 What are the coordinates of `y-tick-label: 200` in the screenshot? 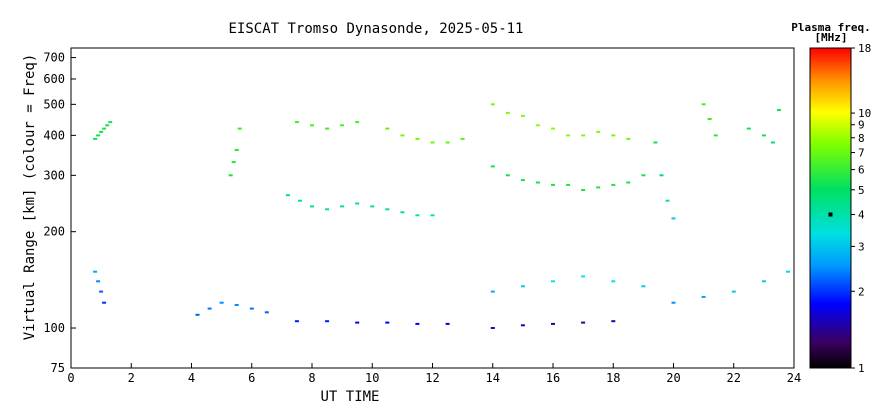 It's located at (54, 232).